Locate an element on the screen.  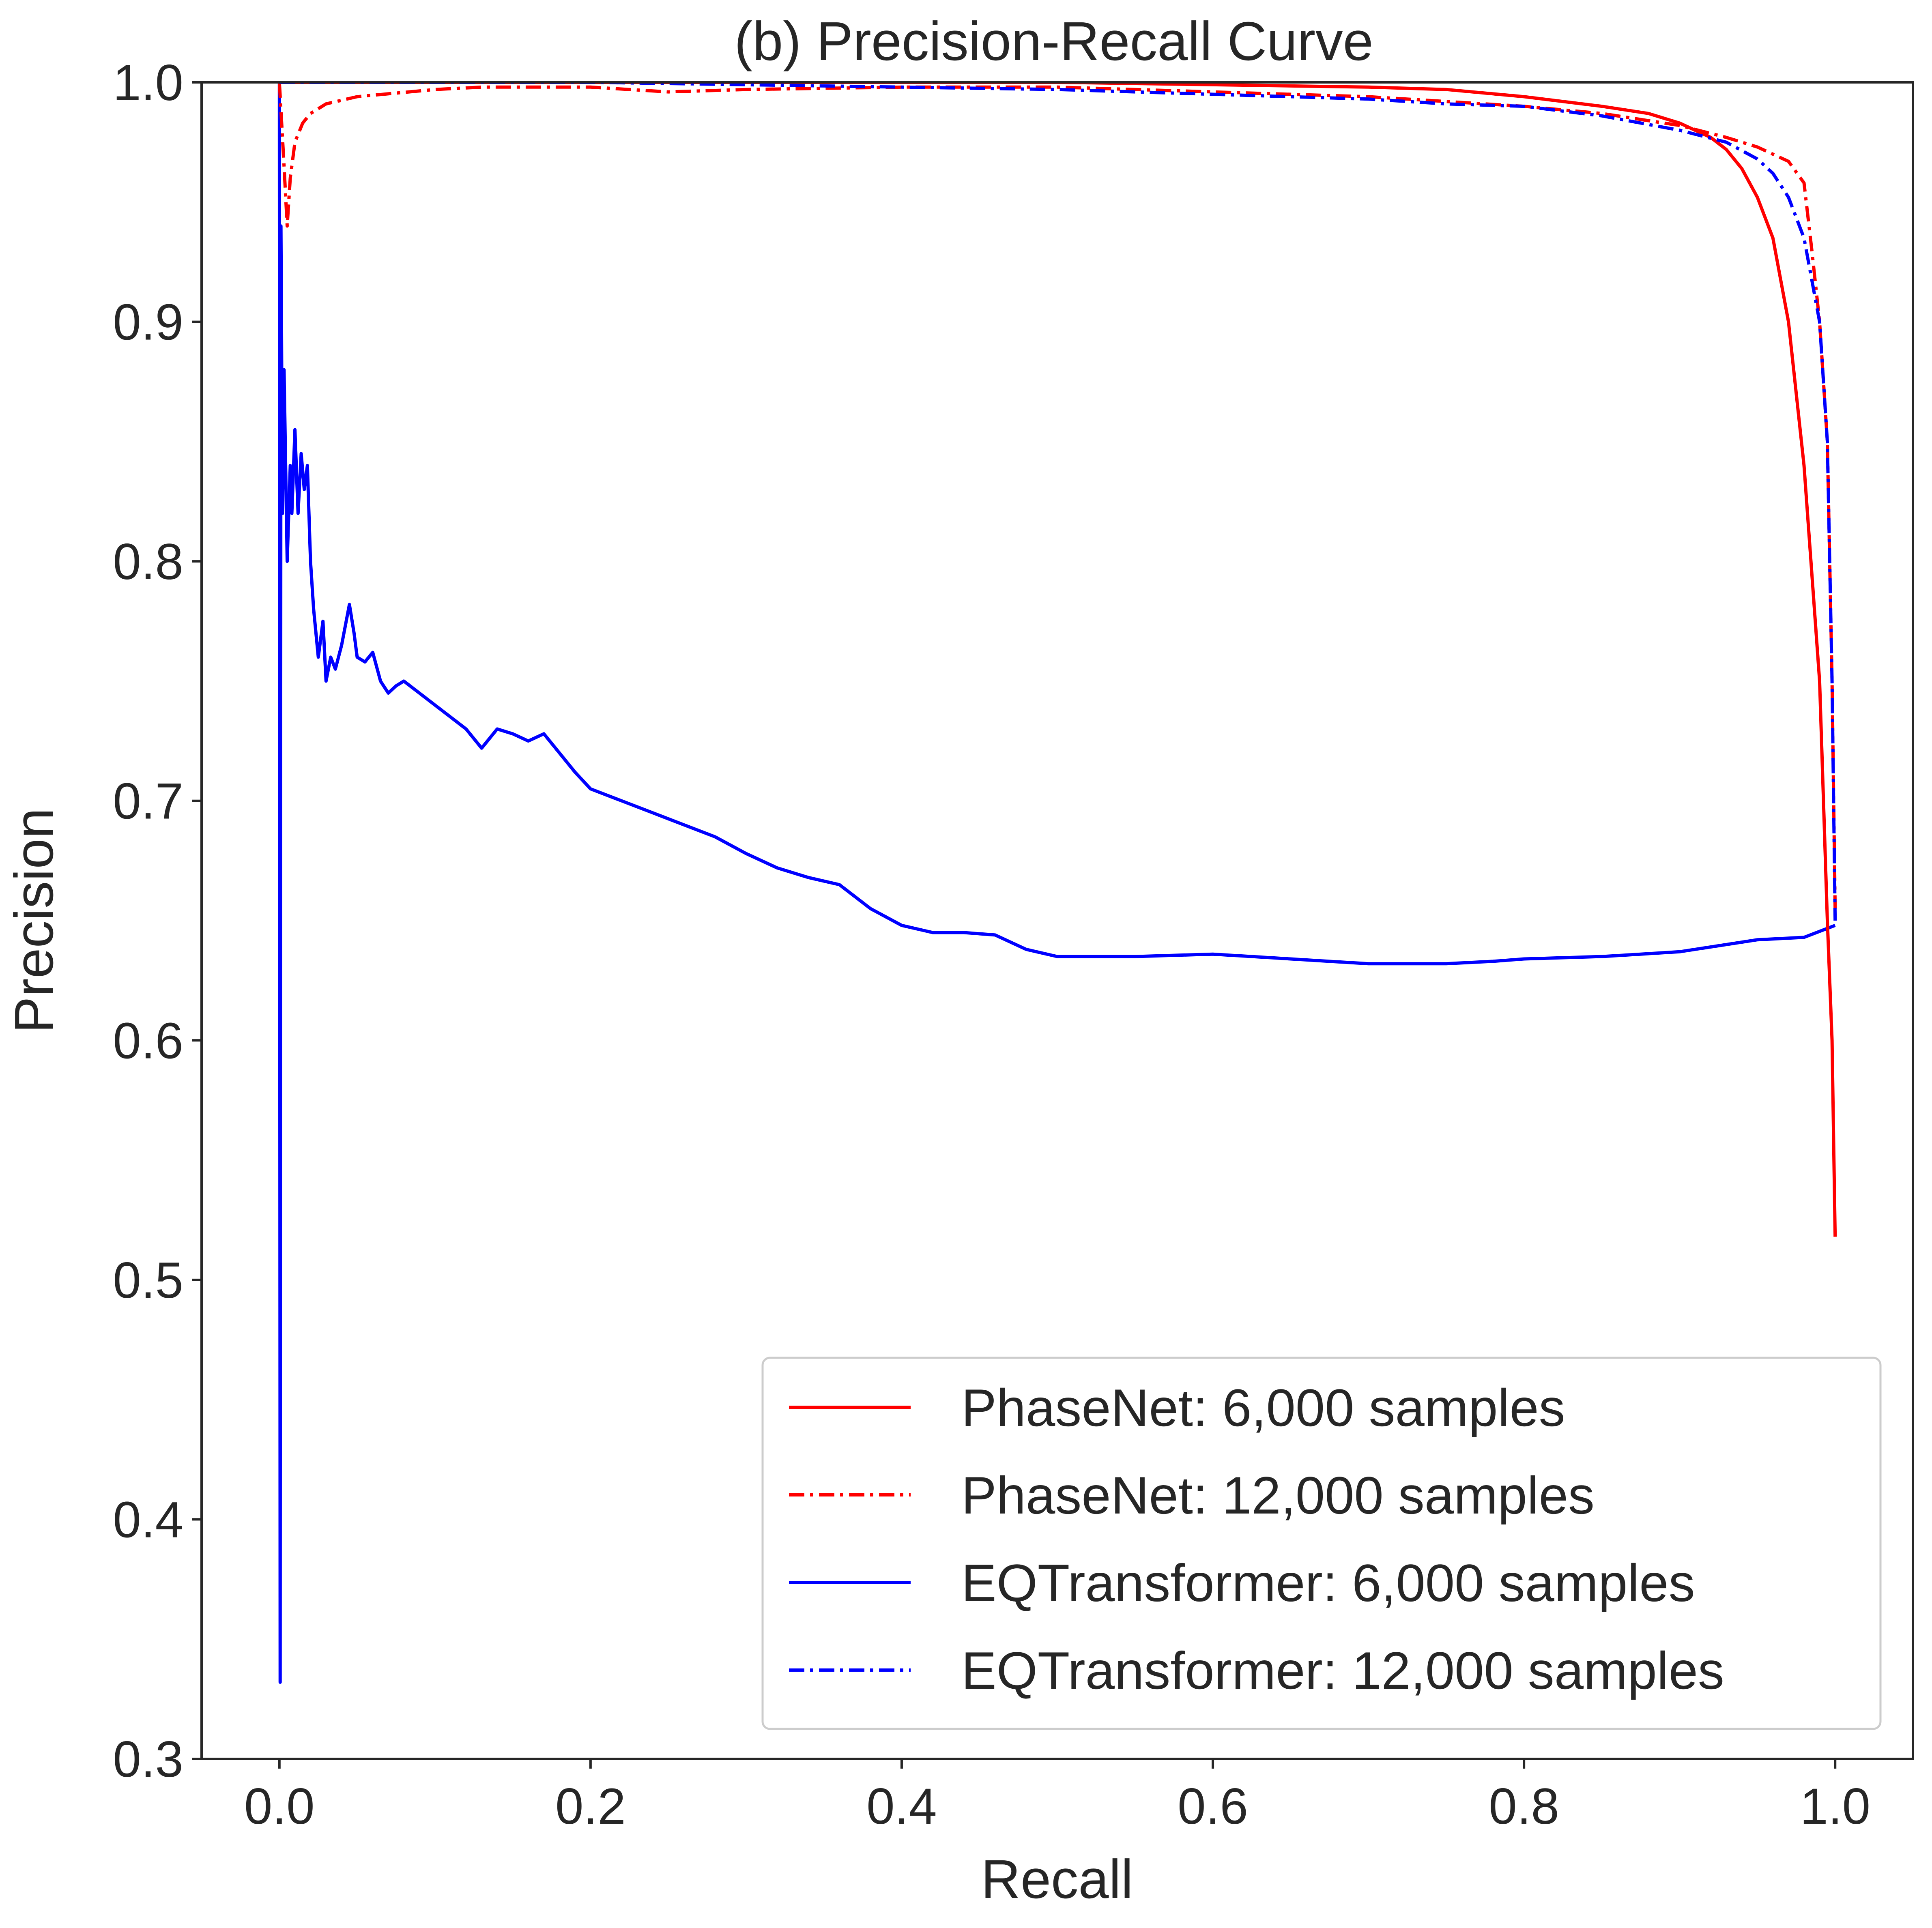
y-tick-label: 0.4 is located at coordinates (148, 1520).